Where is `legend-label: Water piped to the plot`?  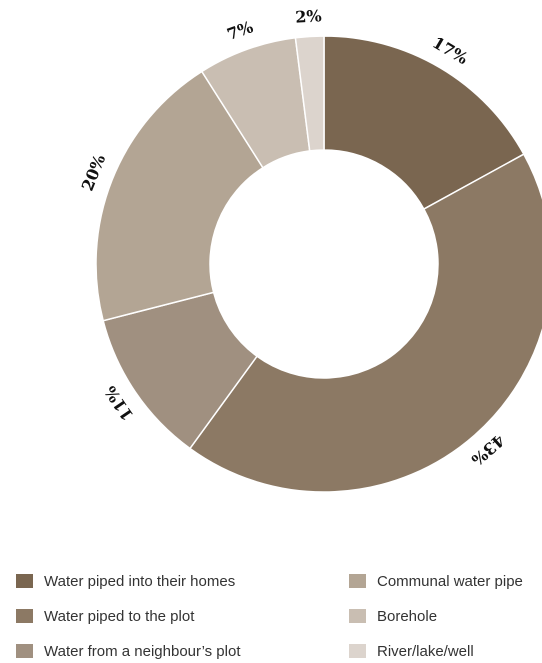
legend-label: Water piped to the plot is located at coordinates (119, 616).